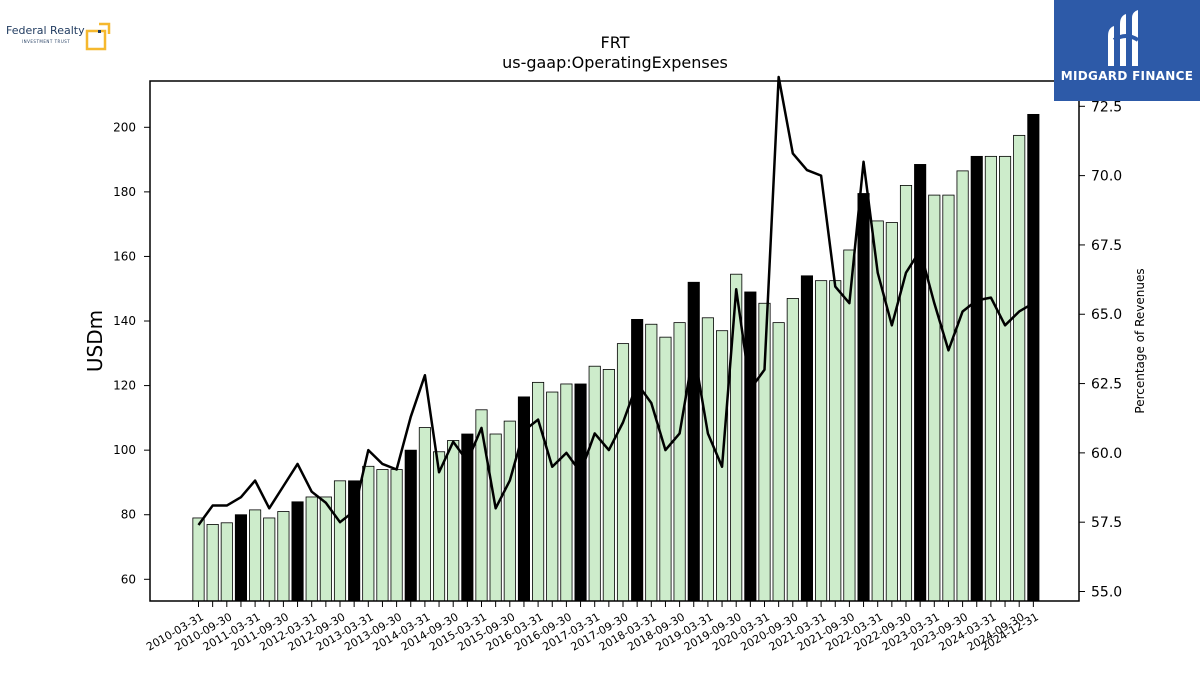 The height and width of the screenshot is (675, 1200). I want to click on y-axis-label: USDm, so click(95, 341).